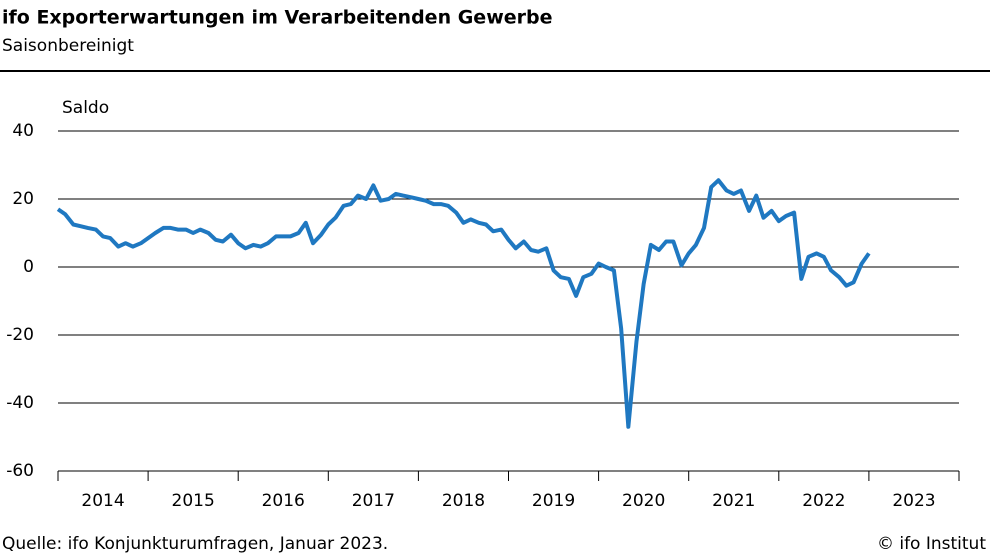 The width and height of the screenshot is (990, 557). Describe the element at coordinates (823, 501) in the screenshot. I see `x-tick-label: 2022` at that location.